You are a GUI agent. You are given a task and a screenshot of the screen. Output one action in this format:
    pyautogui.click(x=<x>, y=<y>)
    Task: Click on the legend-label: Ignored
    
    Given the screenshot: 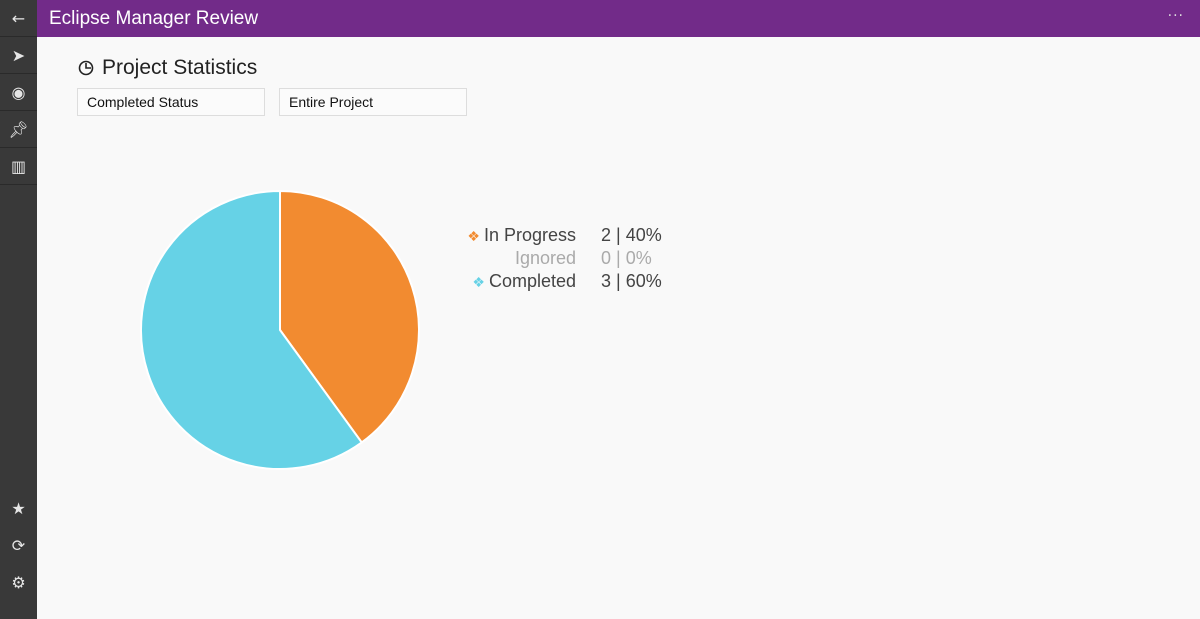 What is the action you would take?
    pyautogui.click(x=545, y=258)
    